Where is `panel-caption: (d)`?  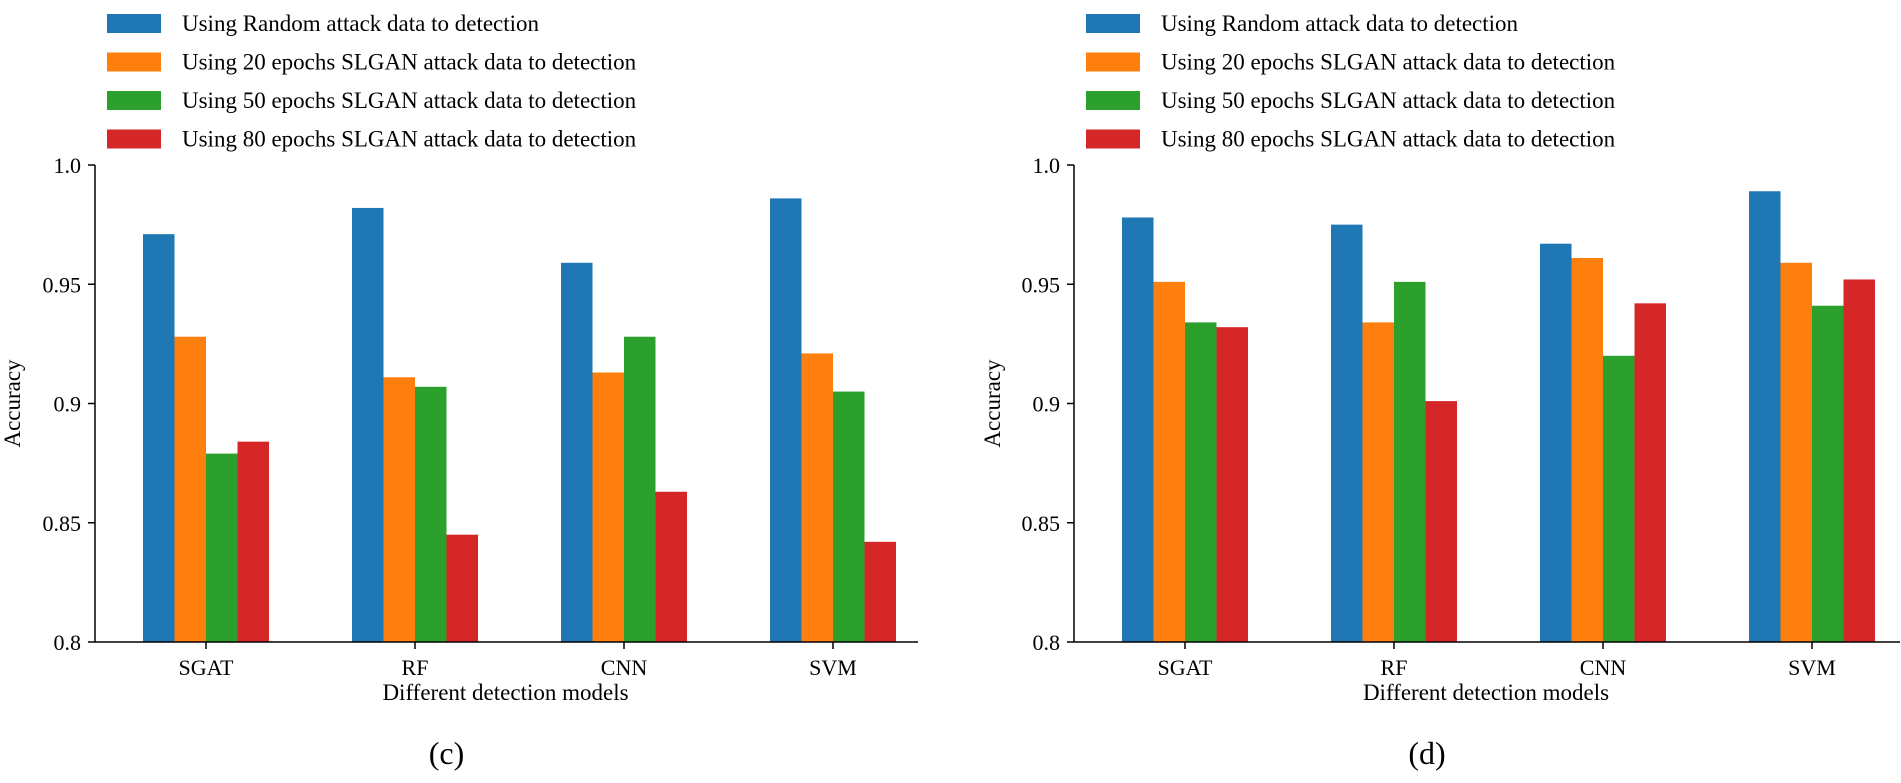
panel-caption: (d) is located at coordinates (1426, 753).